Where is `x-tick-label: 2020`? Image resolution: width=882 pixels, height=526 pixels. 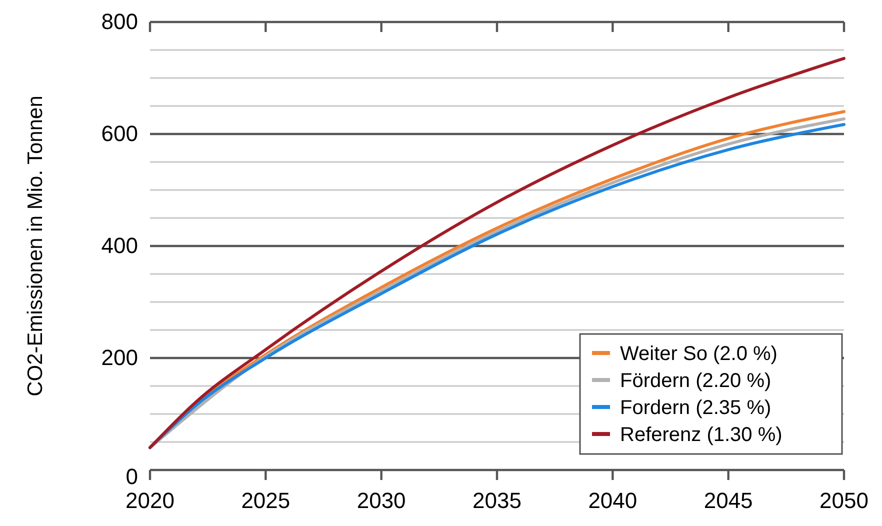
x-tick-label: 2020 is located at coordinates (150, 500).